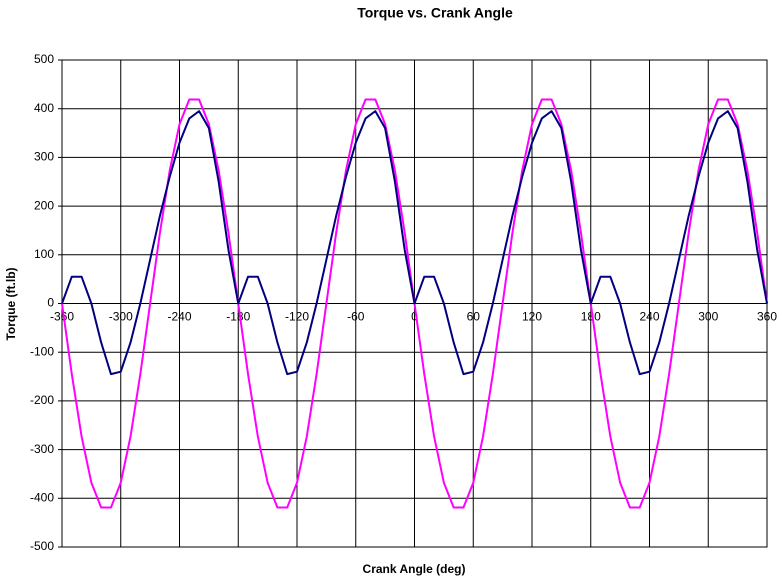 This screenshot has height=582, width=782. Describe the element at coordinates (121, 317) in the screenshot. I see `x-tick-label: -300` at that location.